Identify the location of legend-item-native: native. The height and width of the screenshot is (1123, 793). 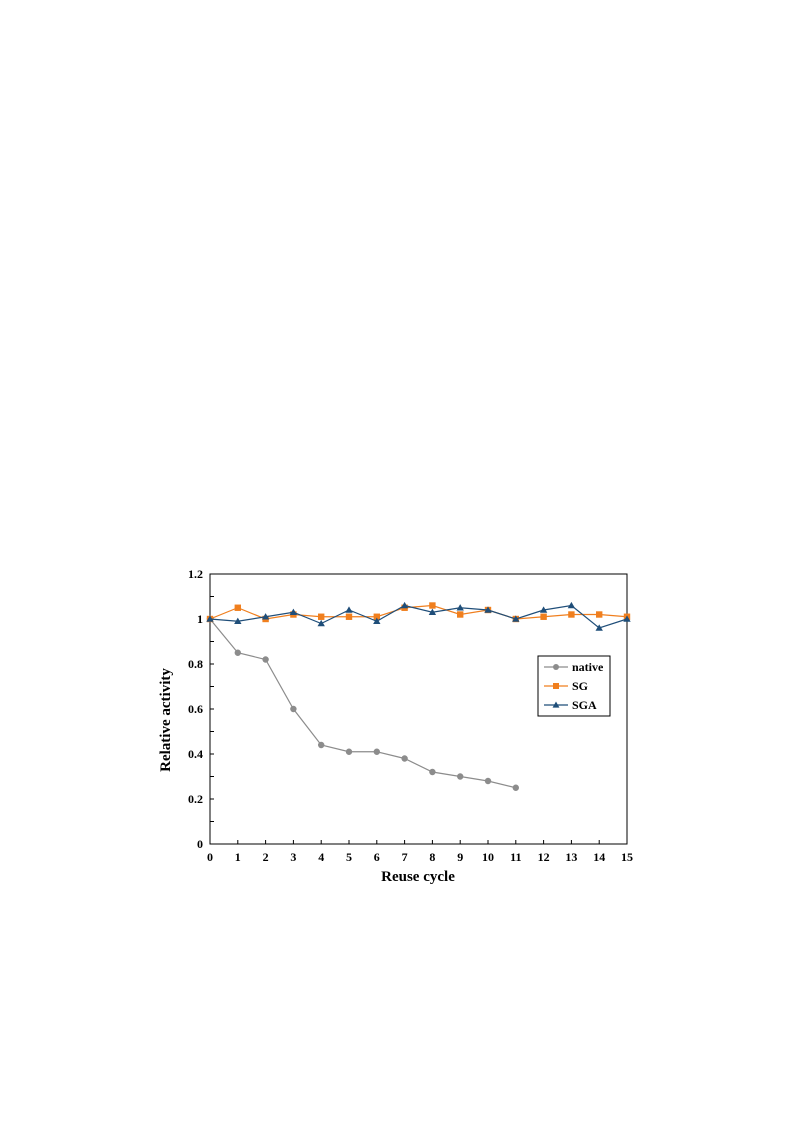
(574, 667).